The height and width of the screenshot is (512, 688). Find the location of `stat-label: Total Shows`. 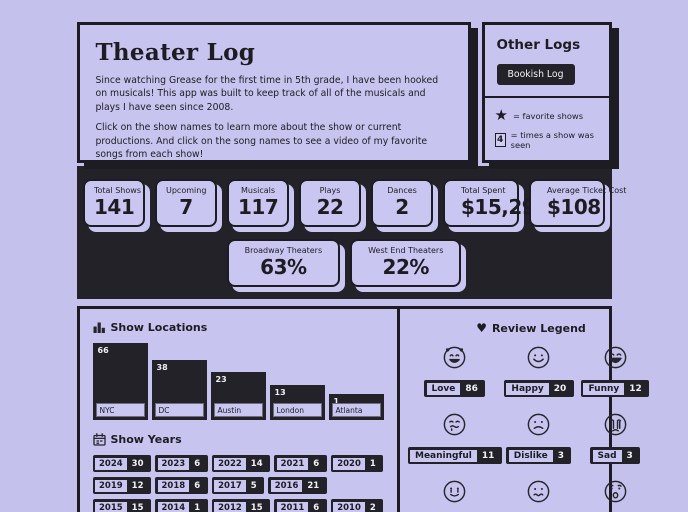

stat-label: Total Shows is located at coordinates (117, 190).